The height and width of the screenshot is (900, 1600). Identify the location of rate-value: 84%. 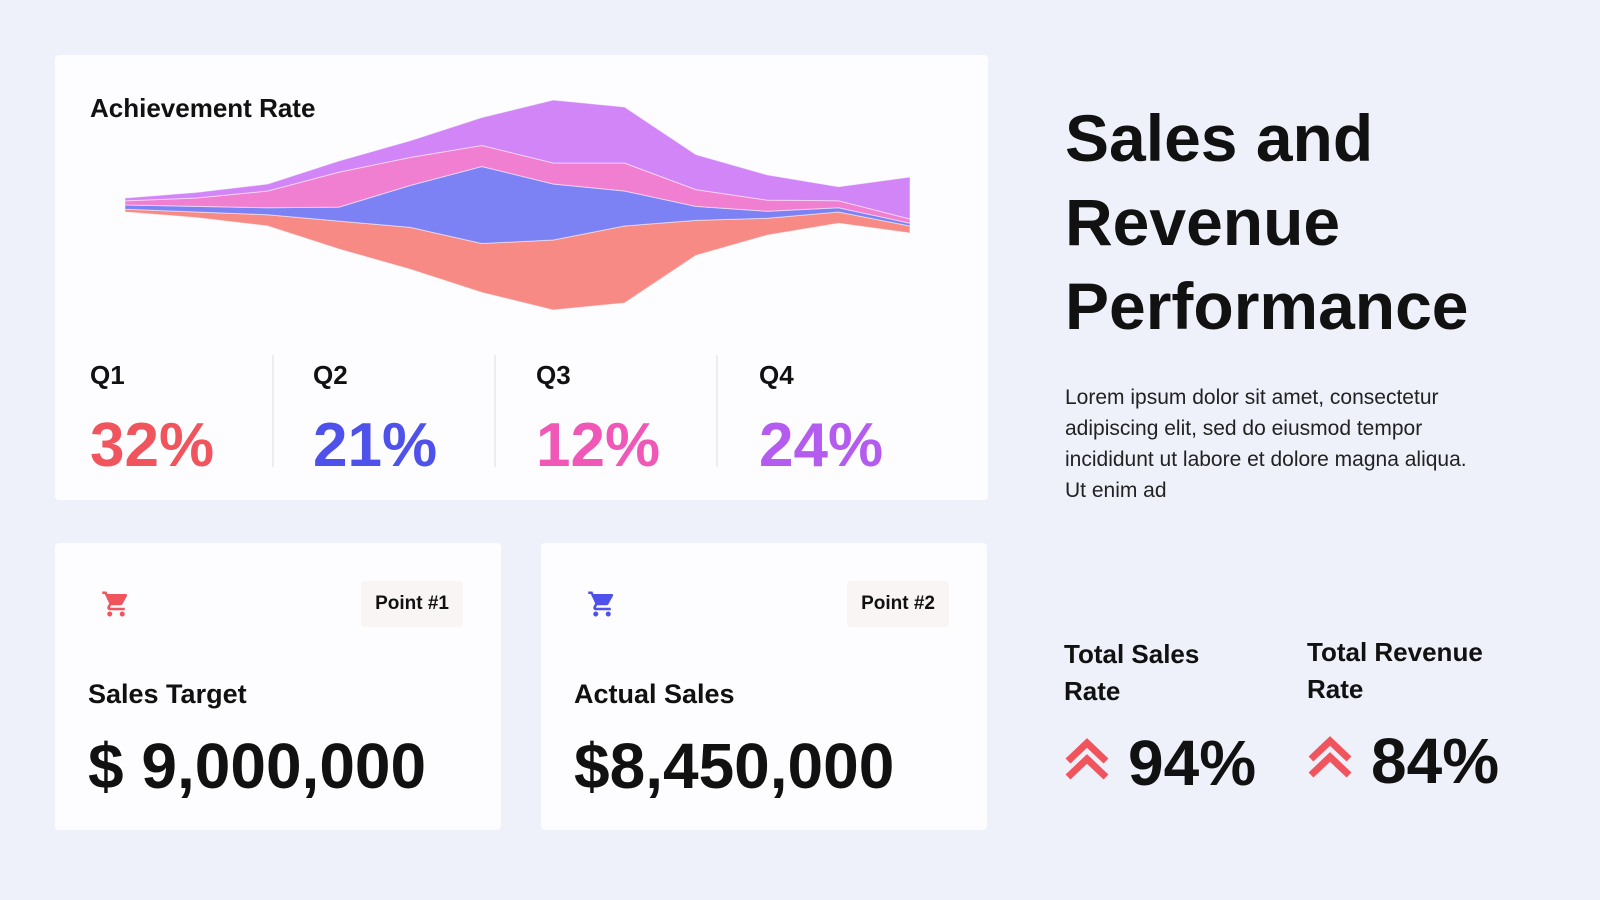
(1435, 761).